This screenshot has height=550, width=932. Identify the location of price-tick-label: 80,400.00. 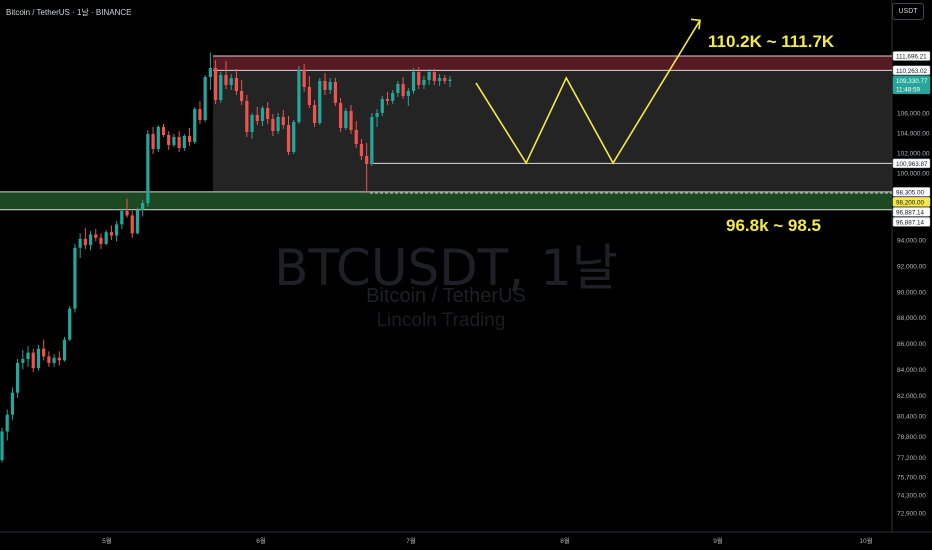
(911, 416).